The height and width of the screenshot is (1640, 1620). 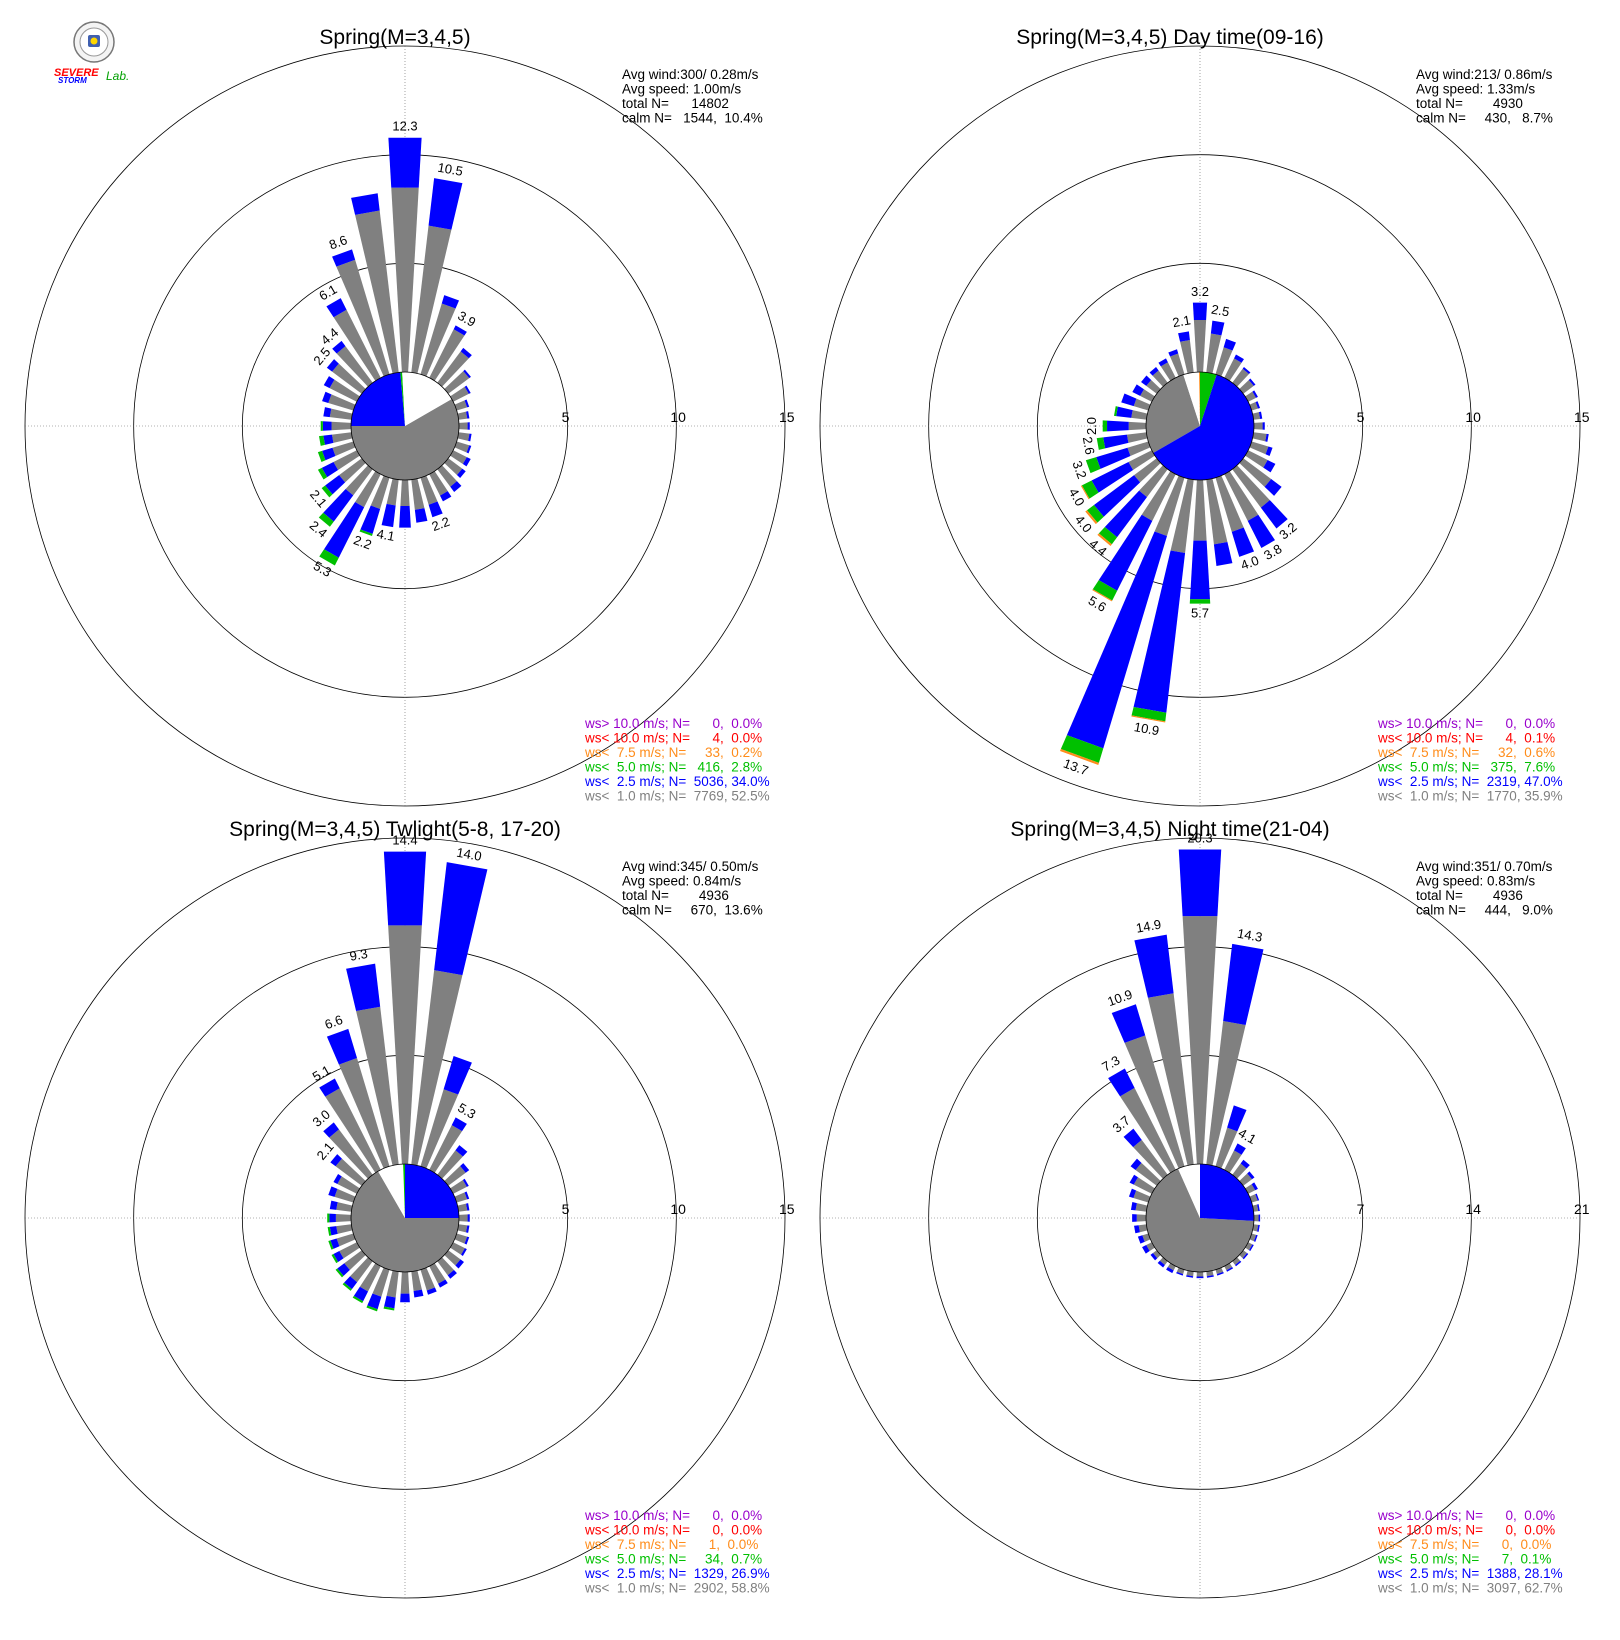 What do you see at coordinates (1250, 563) in the screenshot?
I see `value-label: 4.0` at bounding box center [1250, 563].